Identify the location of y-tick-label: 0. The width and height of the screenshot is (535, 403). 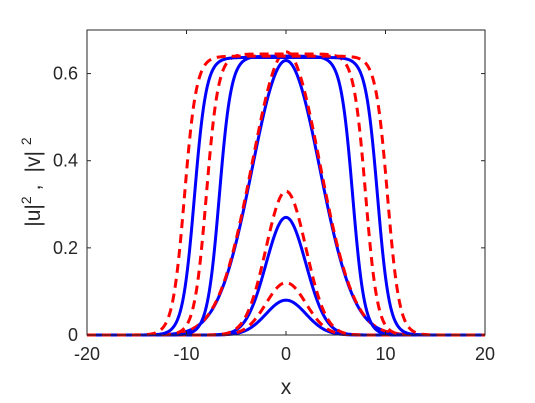
(73, 335).